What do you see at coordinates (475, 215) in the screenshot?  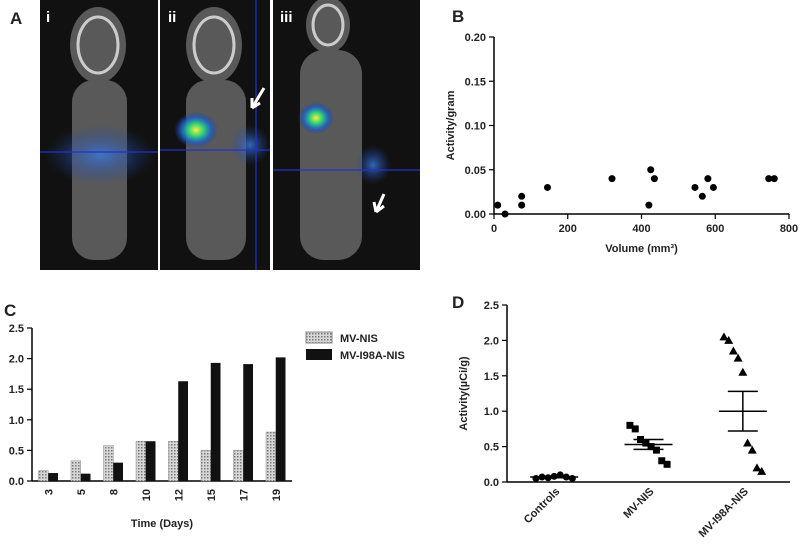 I see `y-tick-label: 0.00` at bounding box center [475, 215].